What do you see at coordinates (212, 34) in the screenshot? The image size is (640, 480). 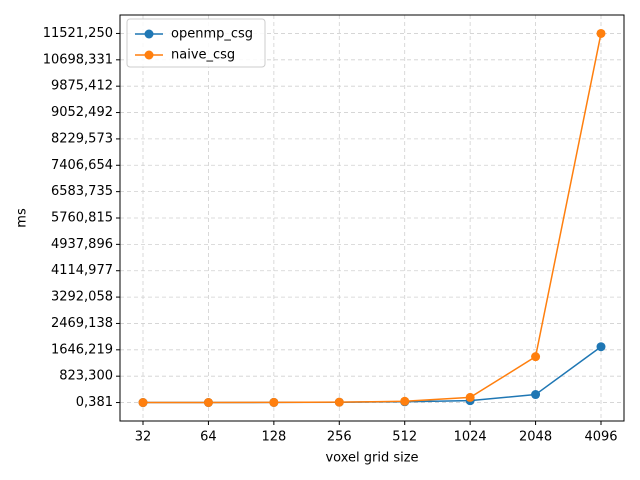 I see `legend-label: openmp_csg` at bounding box center [212, 34].